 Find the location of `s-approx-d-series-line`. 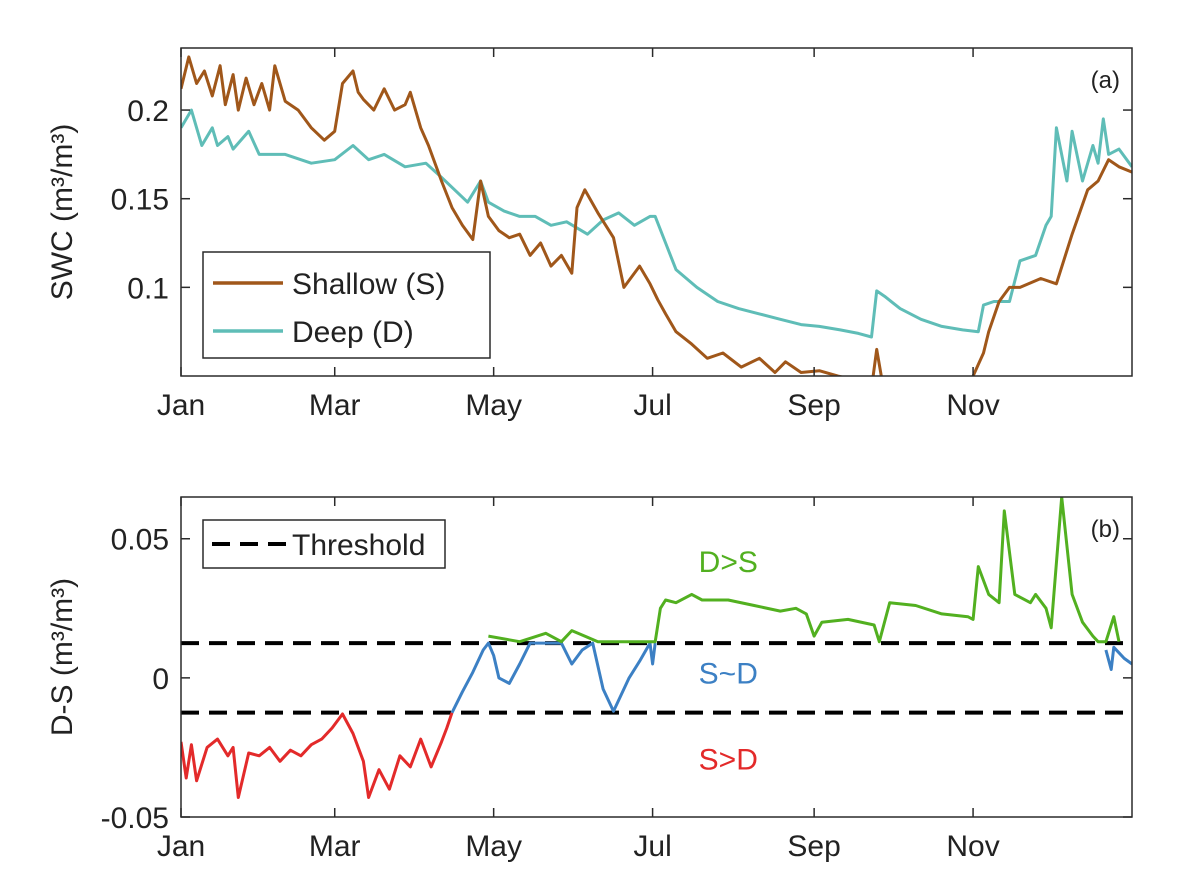

s-approx-d-series-line is located at coordinates (553, 677).